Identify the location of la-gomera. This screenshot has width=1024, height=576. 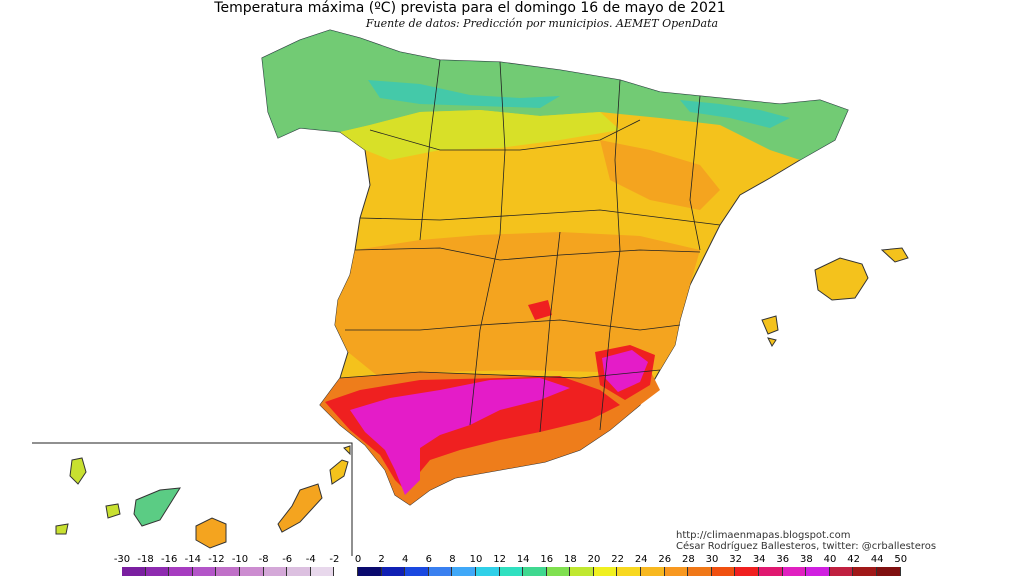
(113, 511).